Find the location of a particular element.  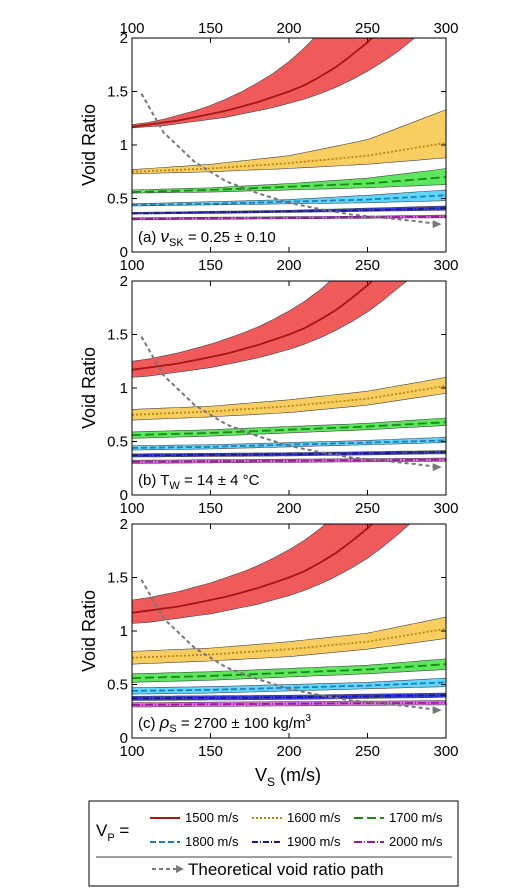

annotation-prefix: (b) T is located at coordinates (153, 480).